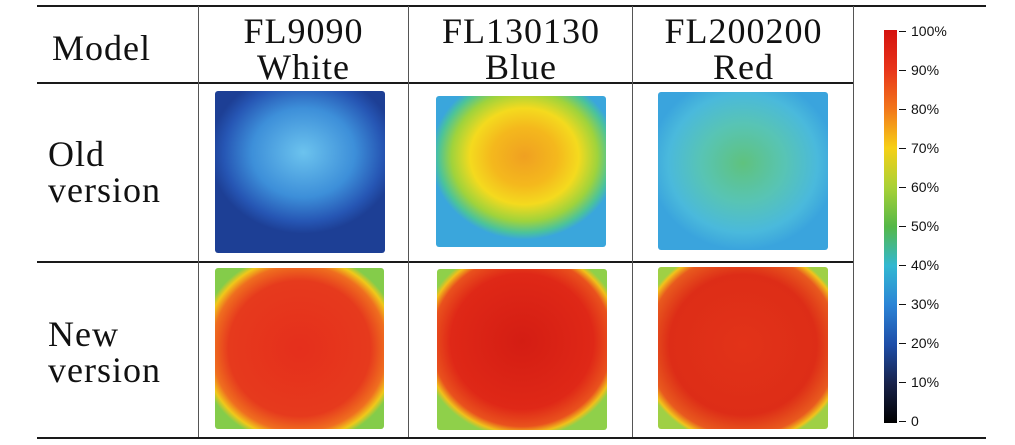 The height and width of the screenshot is (445, 1015). I want to click on row-label-old-version: Old version, so click(104, 172).